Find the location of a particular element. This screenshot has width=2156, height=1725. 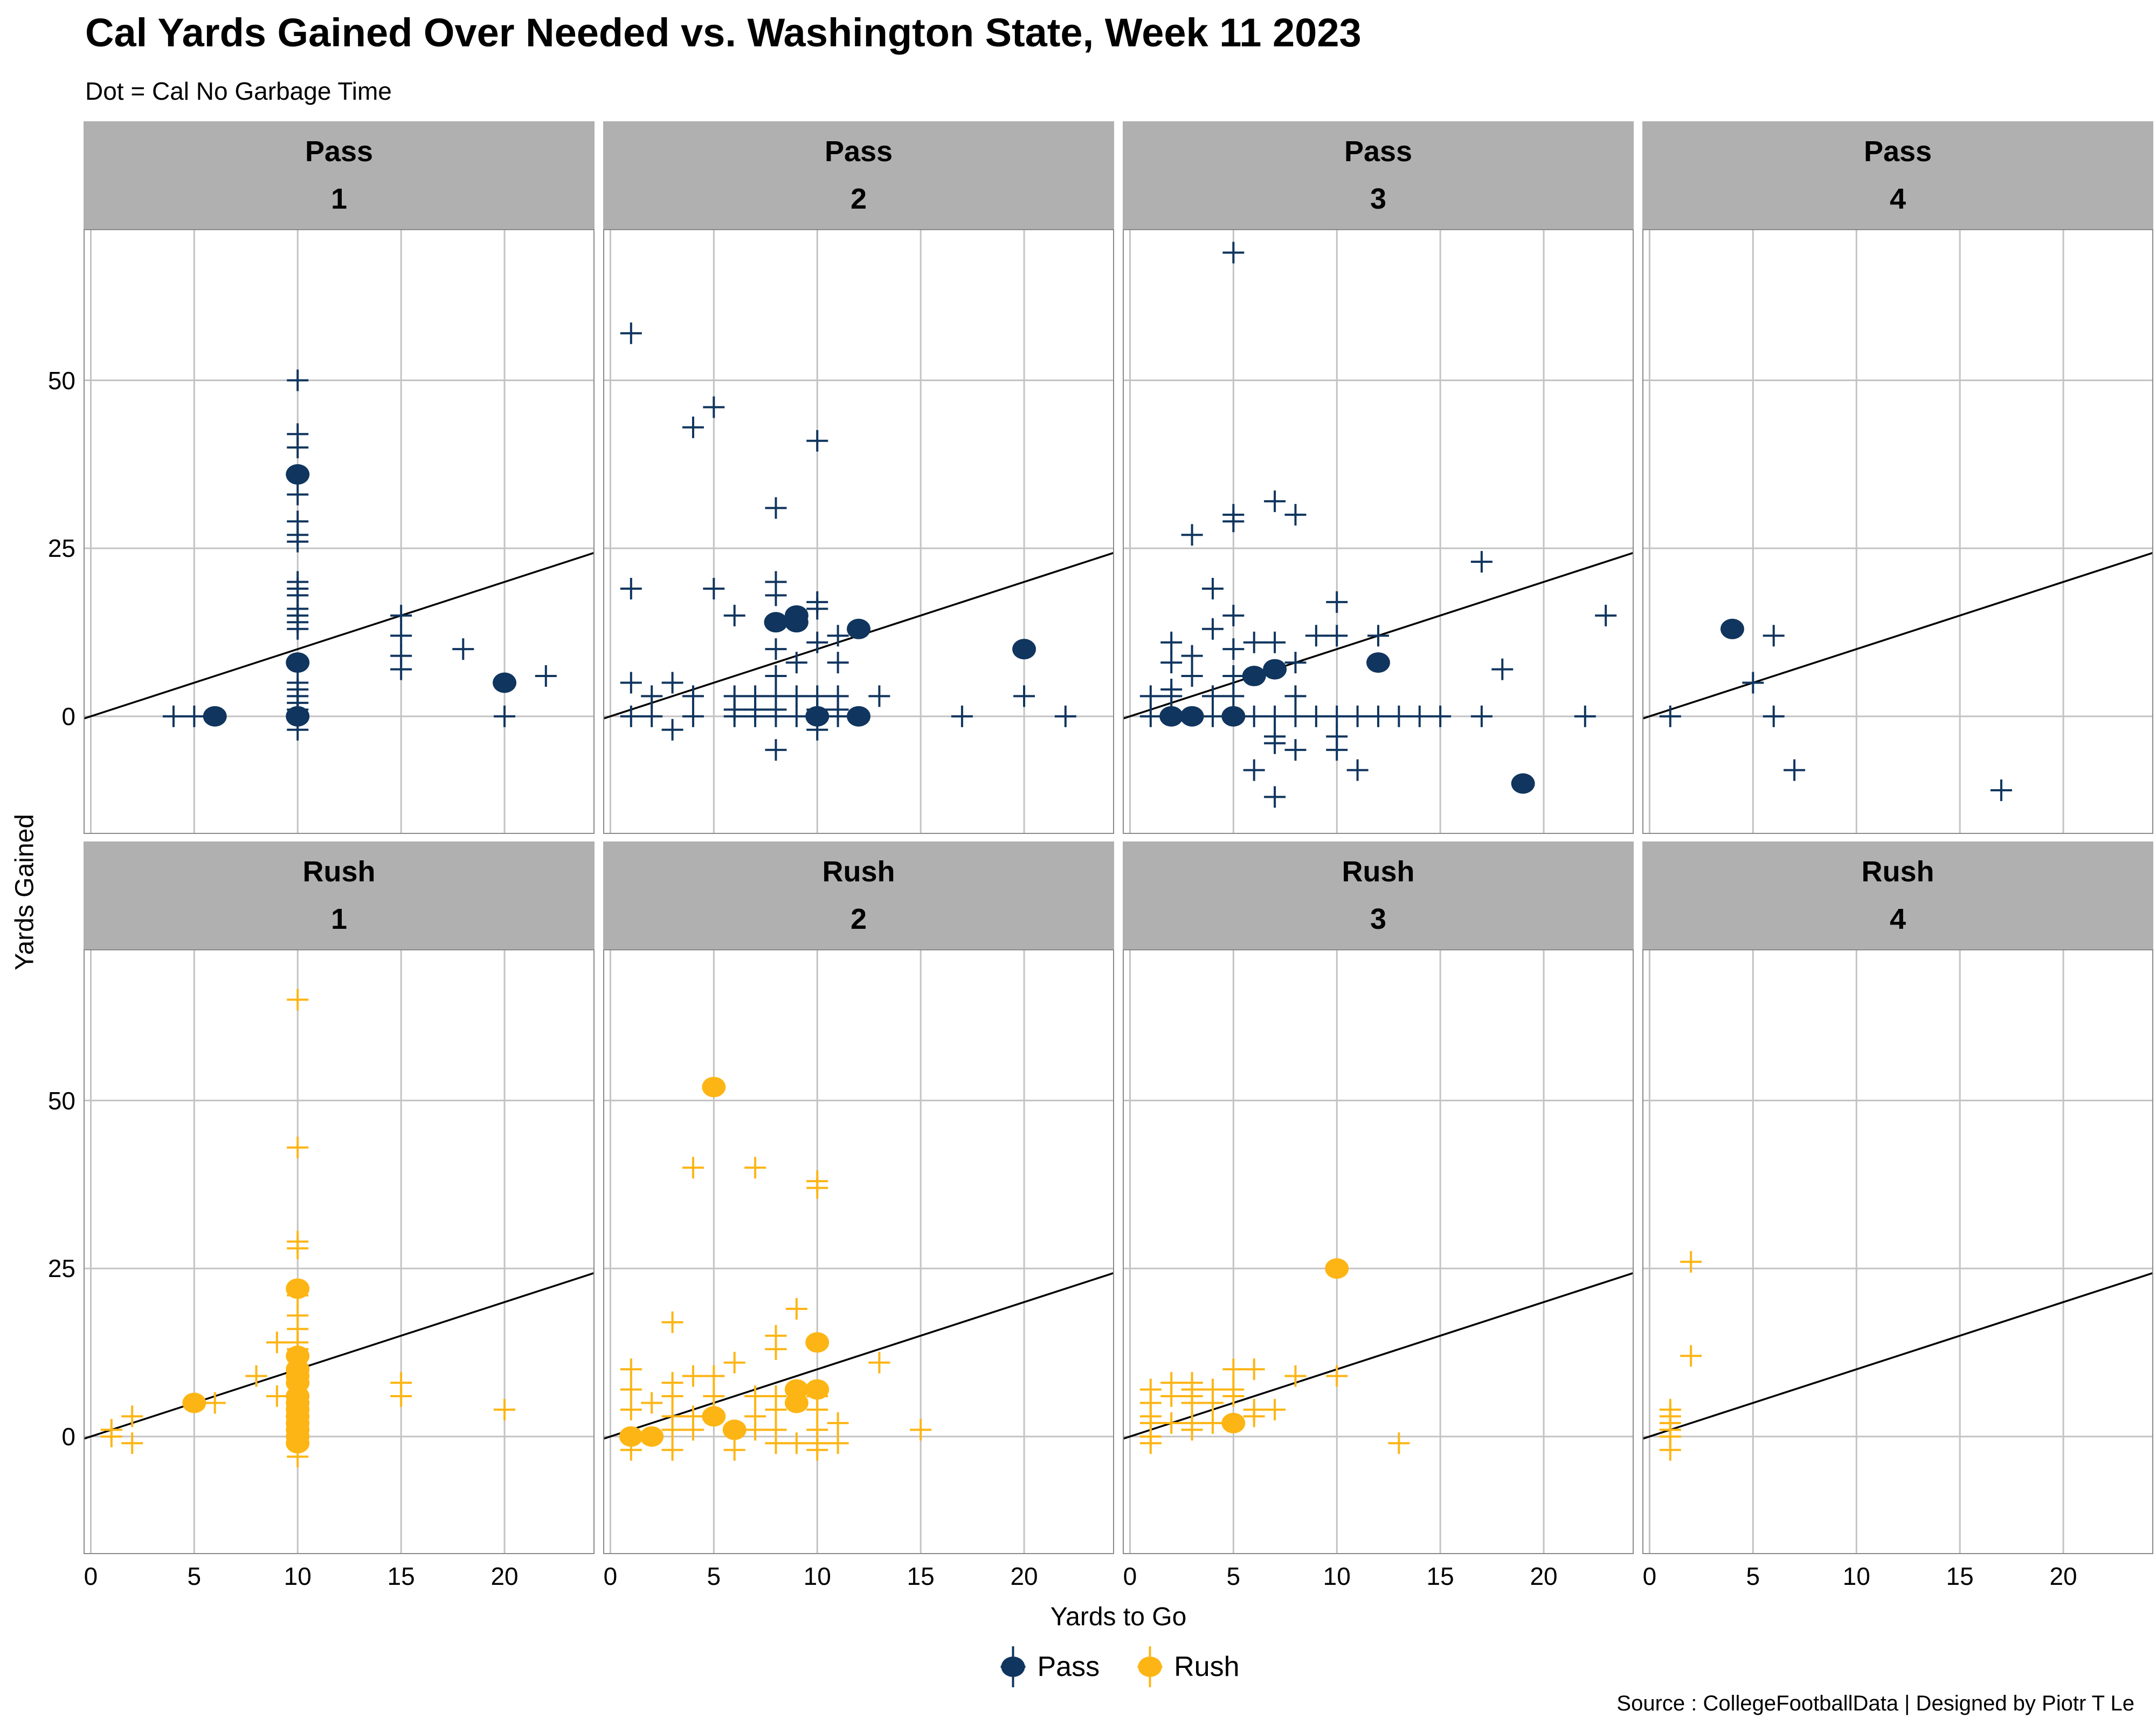

facet-strip-pass-3: Pass 3 is located at coordinates (1378, 175).